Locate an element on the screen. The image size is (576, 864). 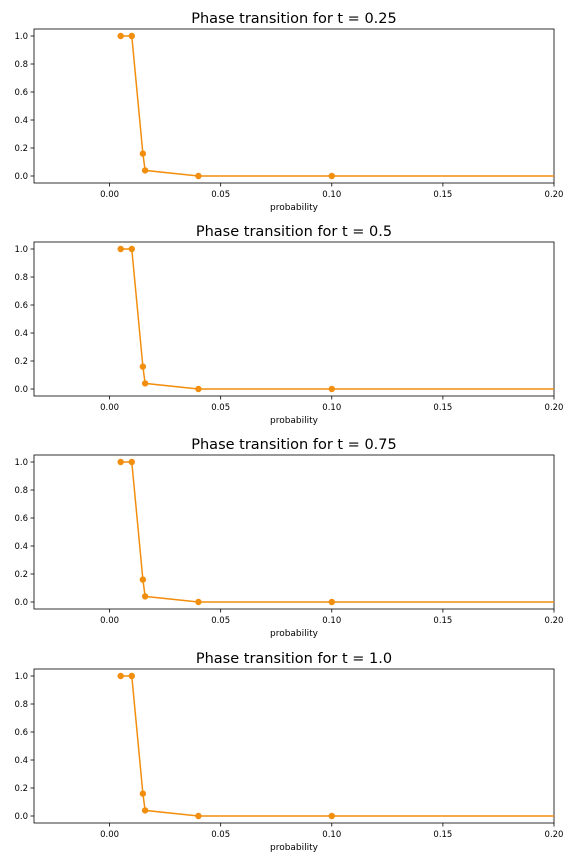
chart-title: Phase transition for t = 0.25 is located at coordinates (293, 19).